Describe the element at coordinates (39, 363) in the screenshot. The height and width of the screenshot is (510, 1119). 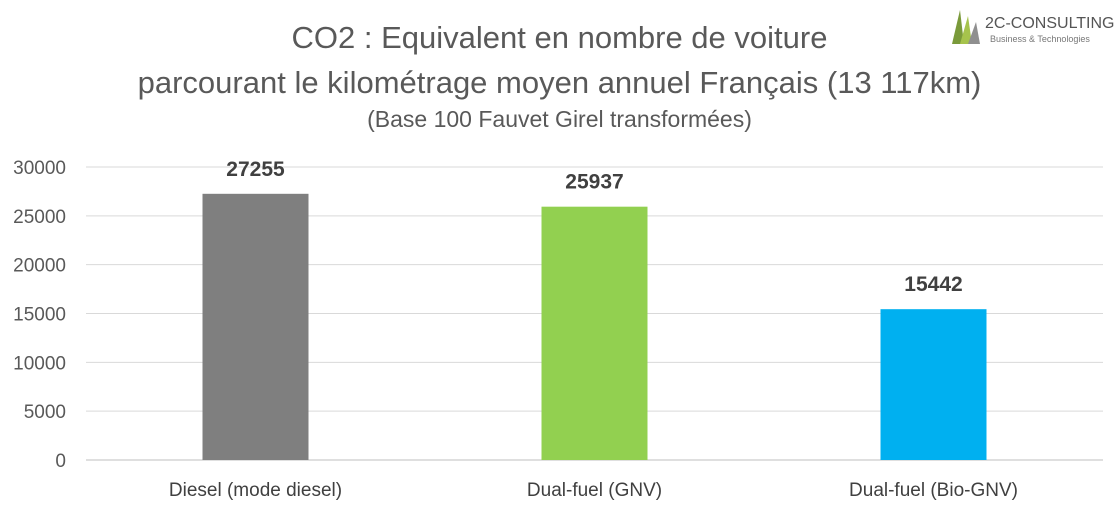
I see `y-tick-label: 10000` at that location.